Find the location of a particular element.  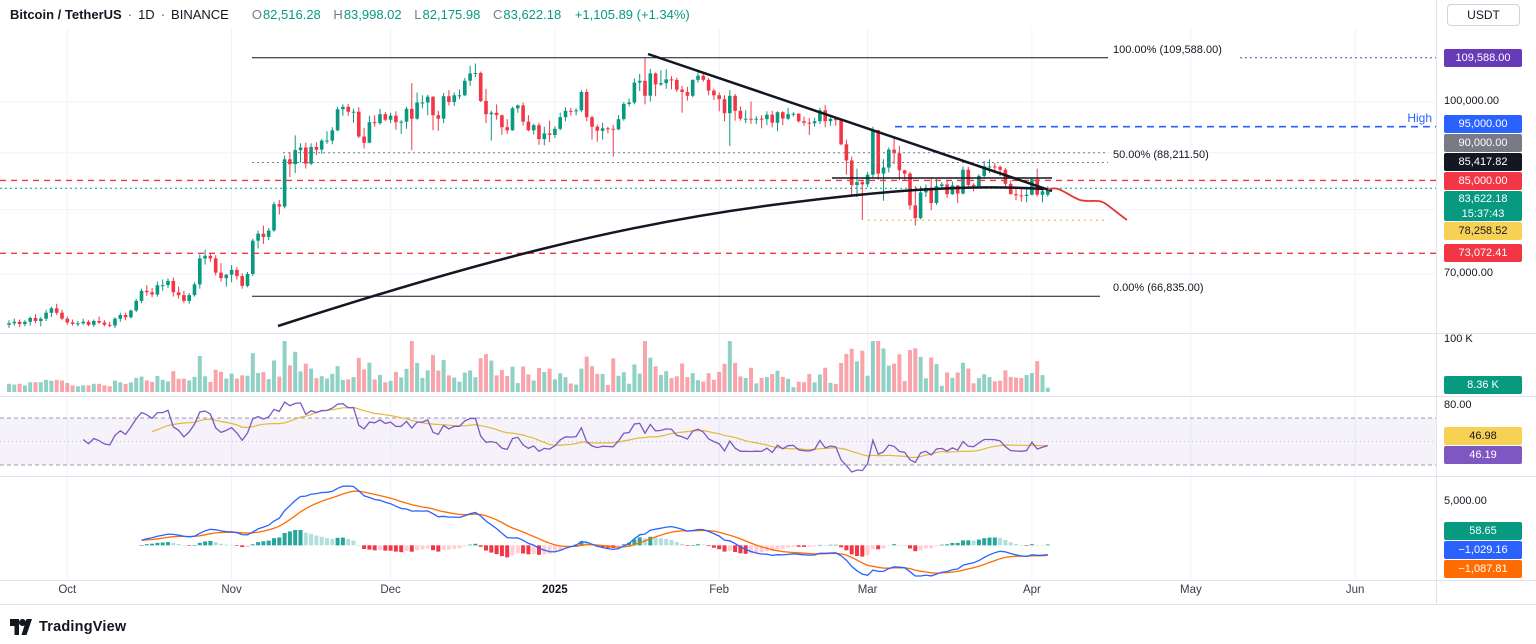

low-label: L is located at coordinates (418, 14).